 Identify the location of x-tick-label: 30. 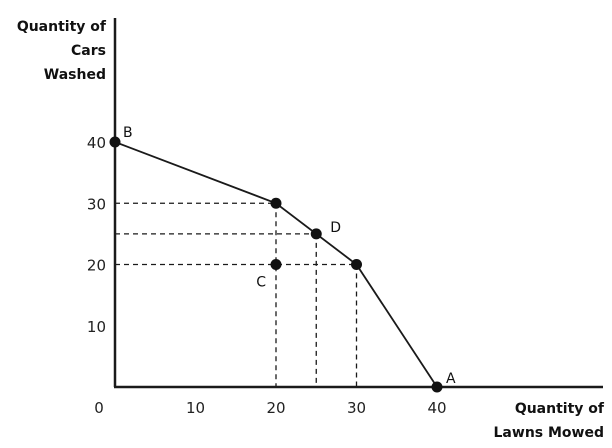
(356, 408).